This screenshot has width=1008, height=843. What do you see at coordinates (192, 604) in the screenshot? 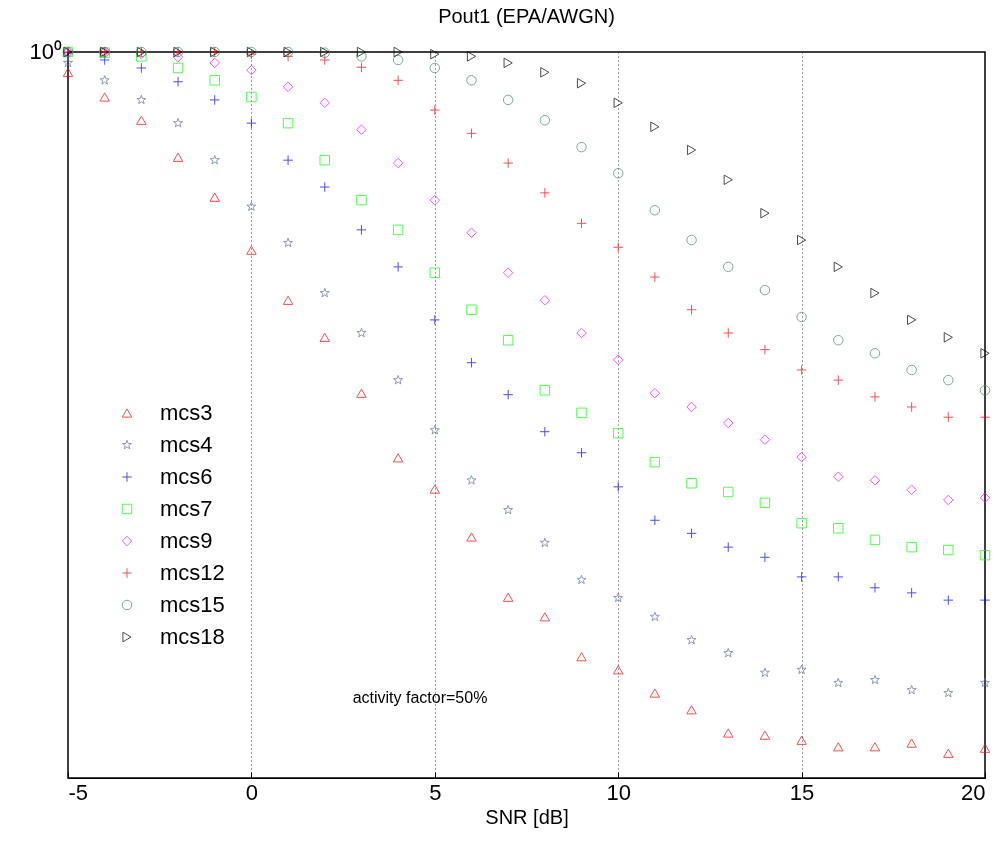
I see `legend-label: mcs15` at bounding box center [192, 604].